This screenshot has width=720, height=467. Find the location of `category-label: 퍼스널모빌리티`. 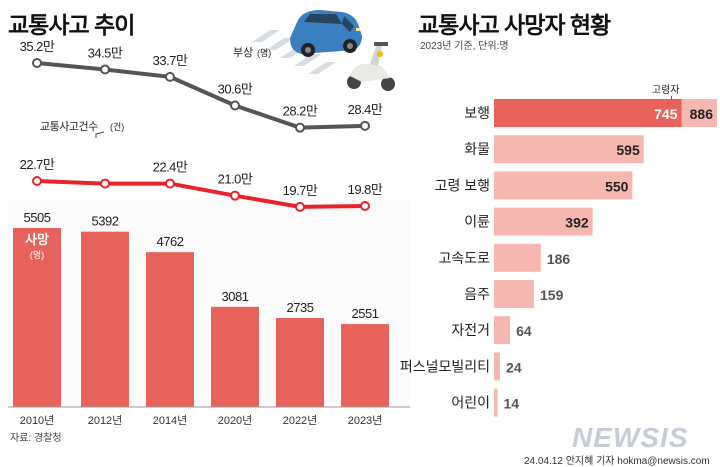

category-label: 퍼스널모빌리티 is located at coordinates (445, 366).